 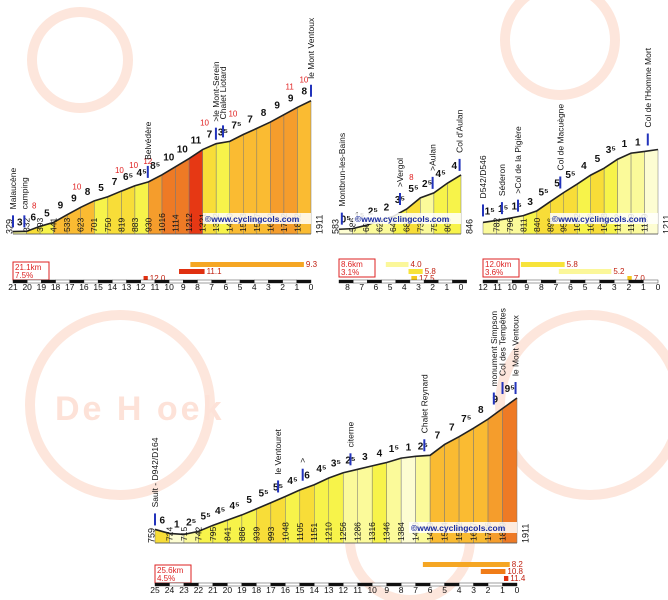 I want to click on place-label: Col de l'Homme Mort, so click(x=648, y=87).